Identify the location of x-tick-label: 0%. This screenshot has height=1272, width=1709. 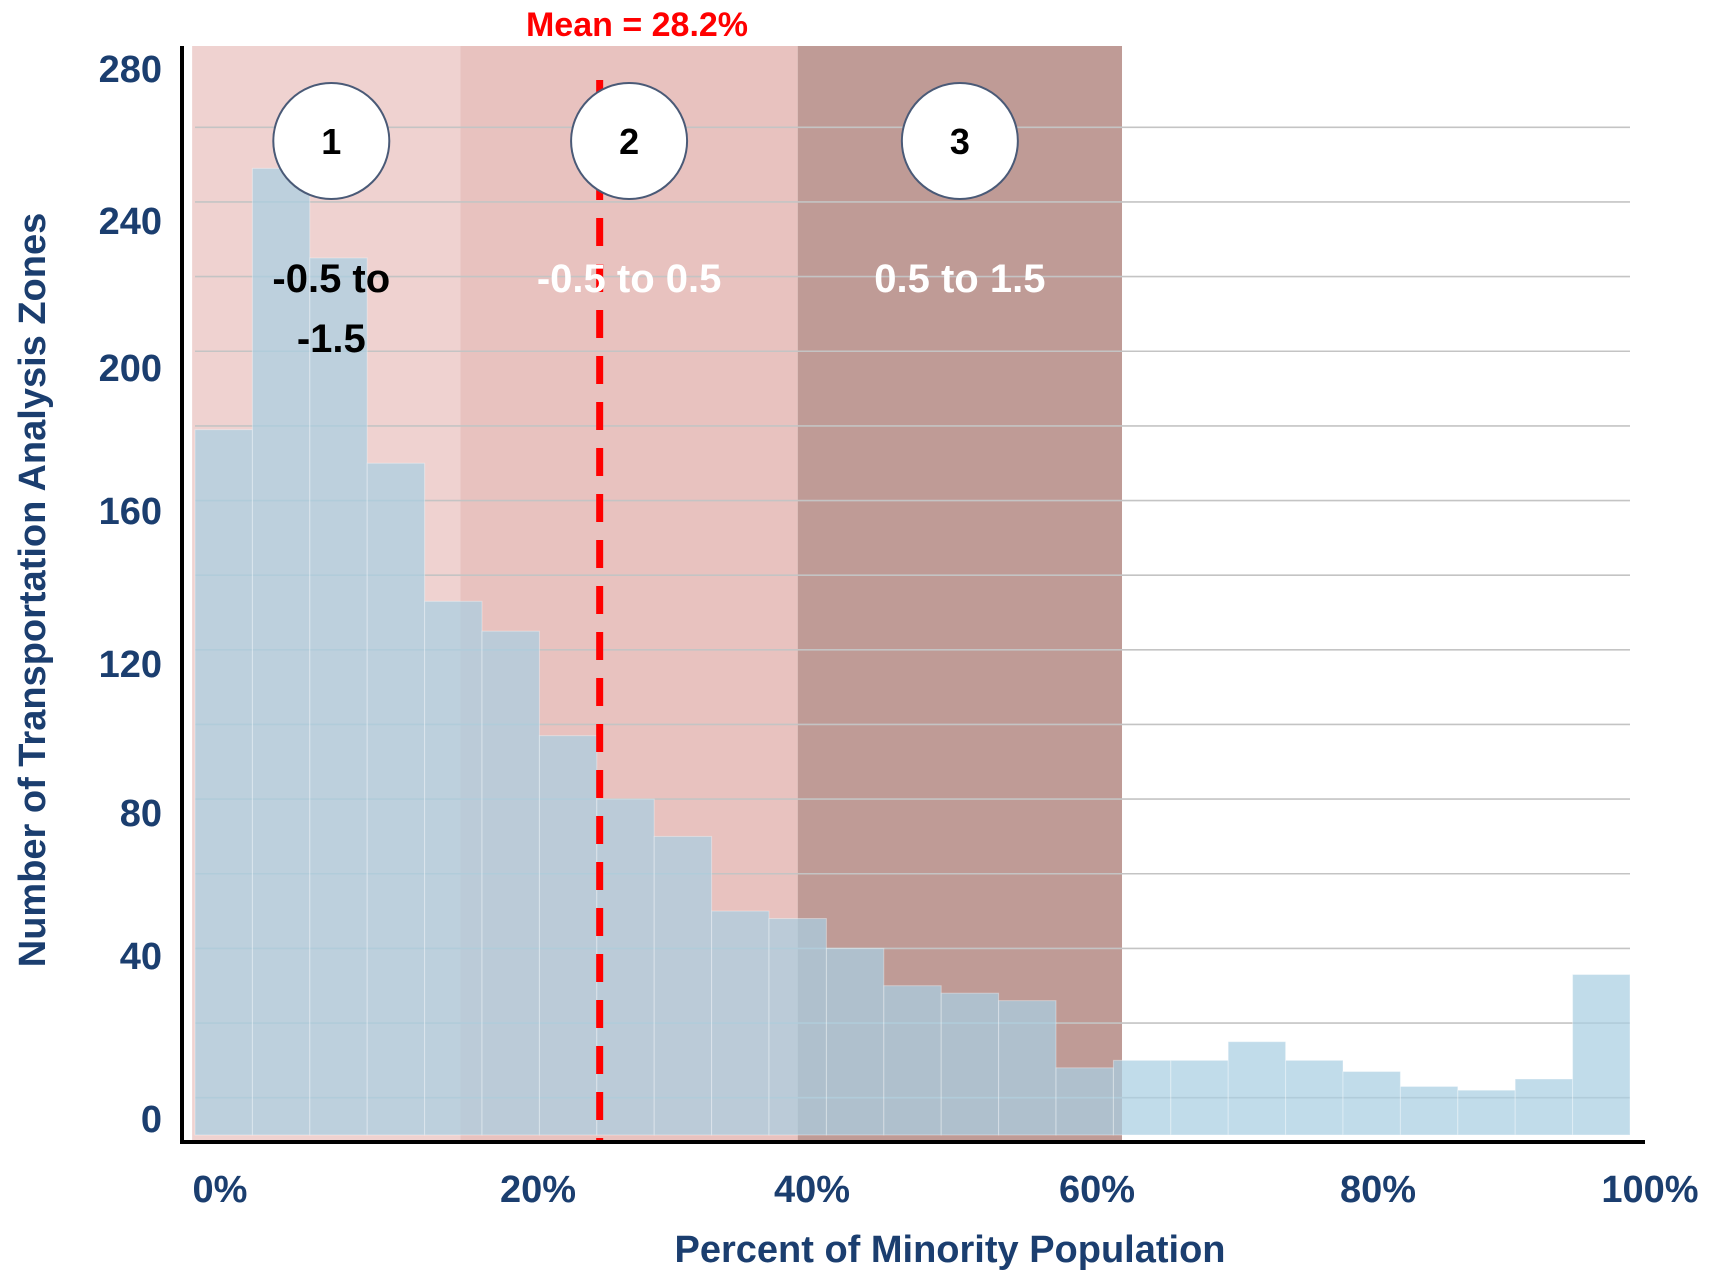
(220, 1190).